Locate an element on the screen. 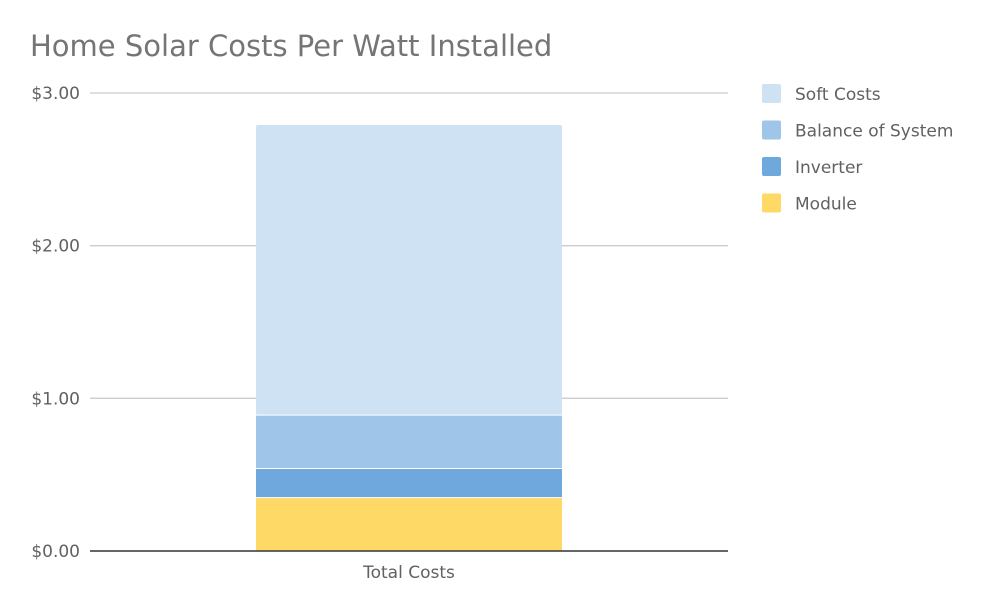 The width and height of the screenshot is (990, 616). x-axis-labels: Total Costs is located at coordinates (408, 573).